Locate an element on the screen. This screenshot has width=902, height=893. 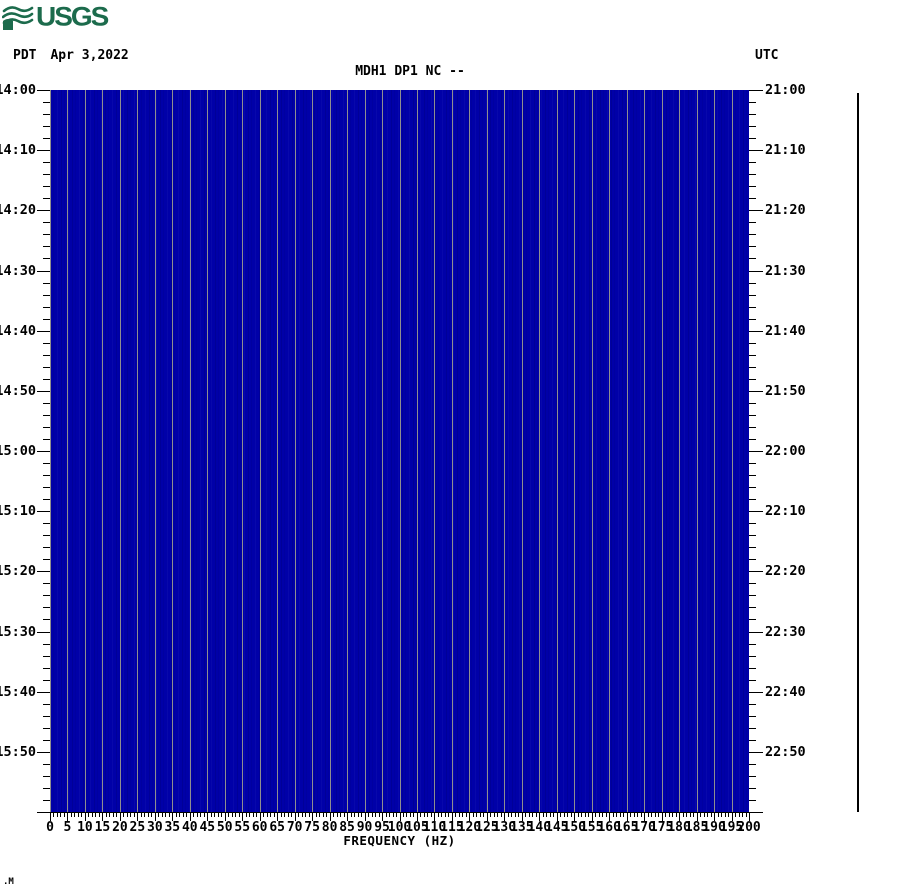
x-tick-label: 165 is located at coordinates (626, 827).